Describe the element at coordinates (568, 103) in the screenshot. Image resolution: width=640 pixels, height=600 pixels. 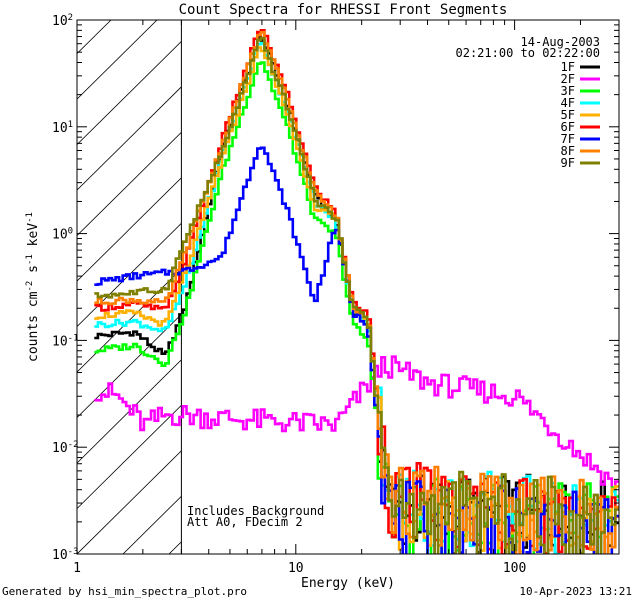
I see `legend-label-4f: 4F` at that location.